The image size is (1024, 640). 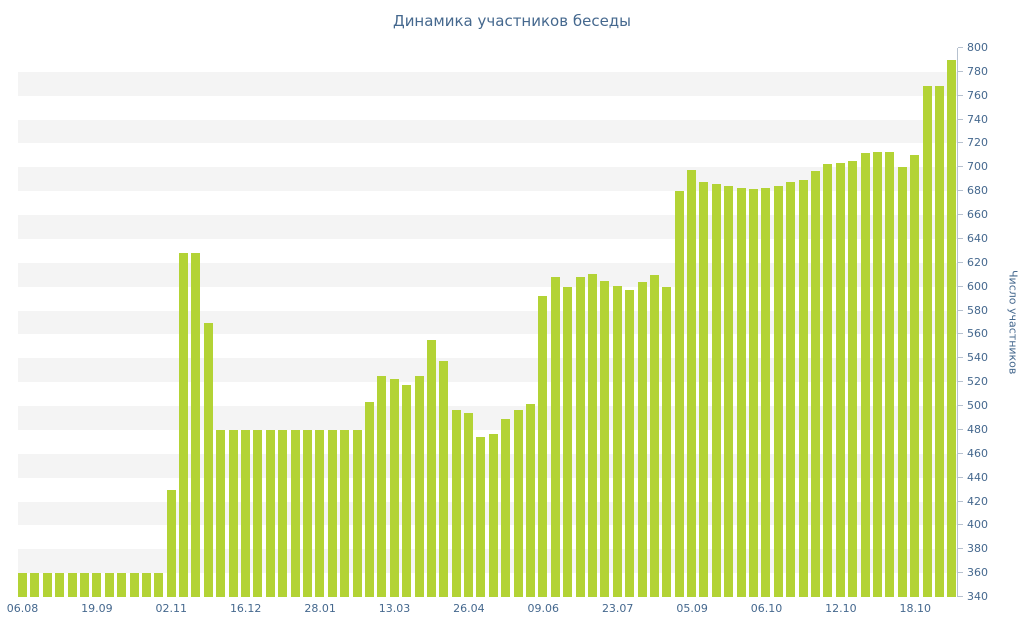 What do you see at coordinates (692, 608) in the screenshot?
I see `x-axis-label: 05.09` at bounding box center [692, 608].